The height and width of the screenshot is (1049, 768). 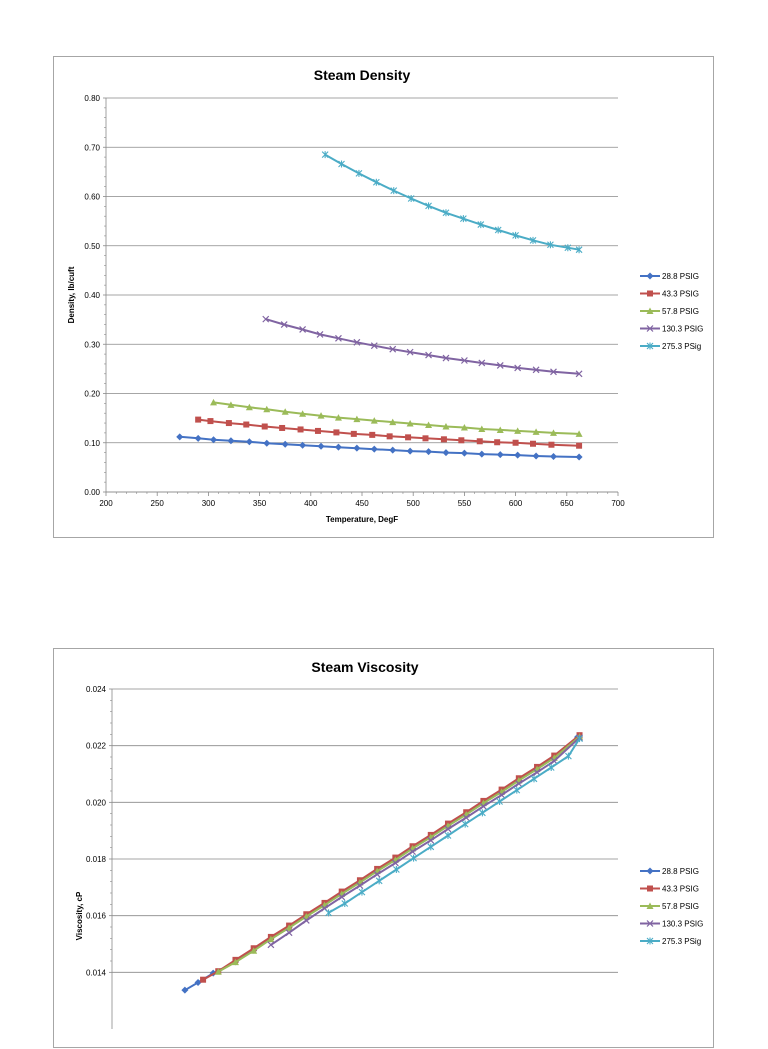 I want to click on x-tick-label: 550, so click(x=465, y=503).